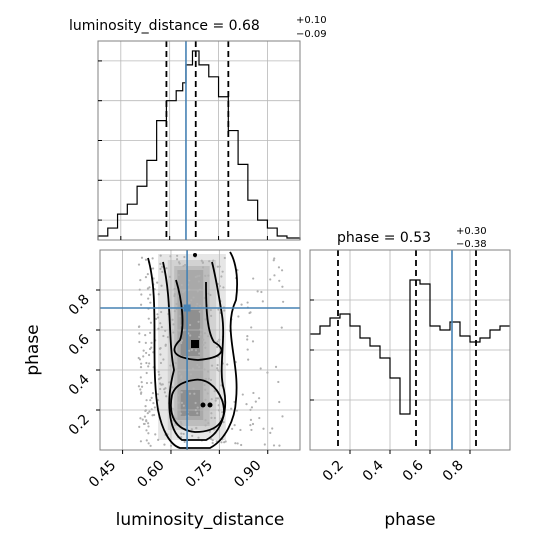 The image size is (550, 550). Describe the element at coordinates (195, 344) in the screenshot. I see `contour-peak-marker` at that location.